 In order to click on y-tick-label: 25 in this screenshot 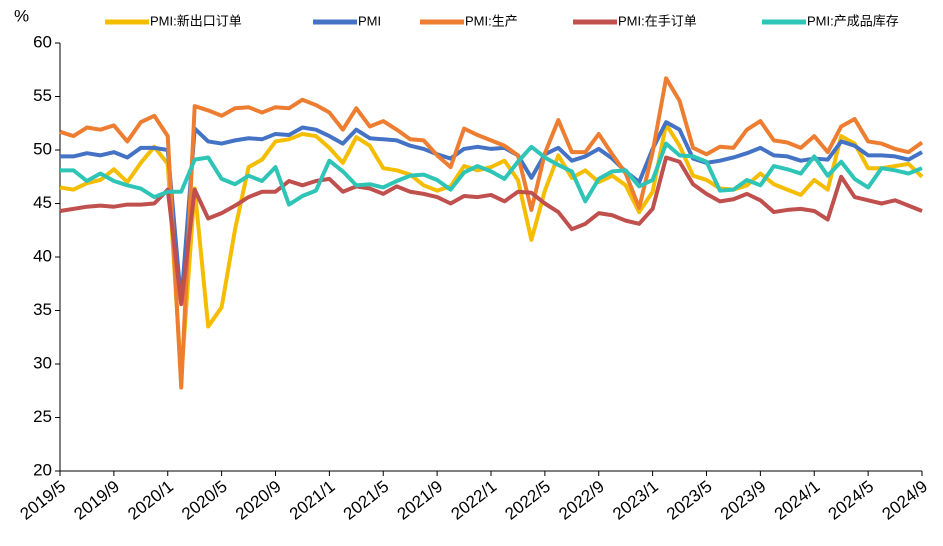, I will do `click(42, 416)`.